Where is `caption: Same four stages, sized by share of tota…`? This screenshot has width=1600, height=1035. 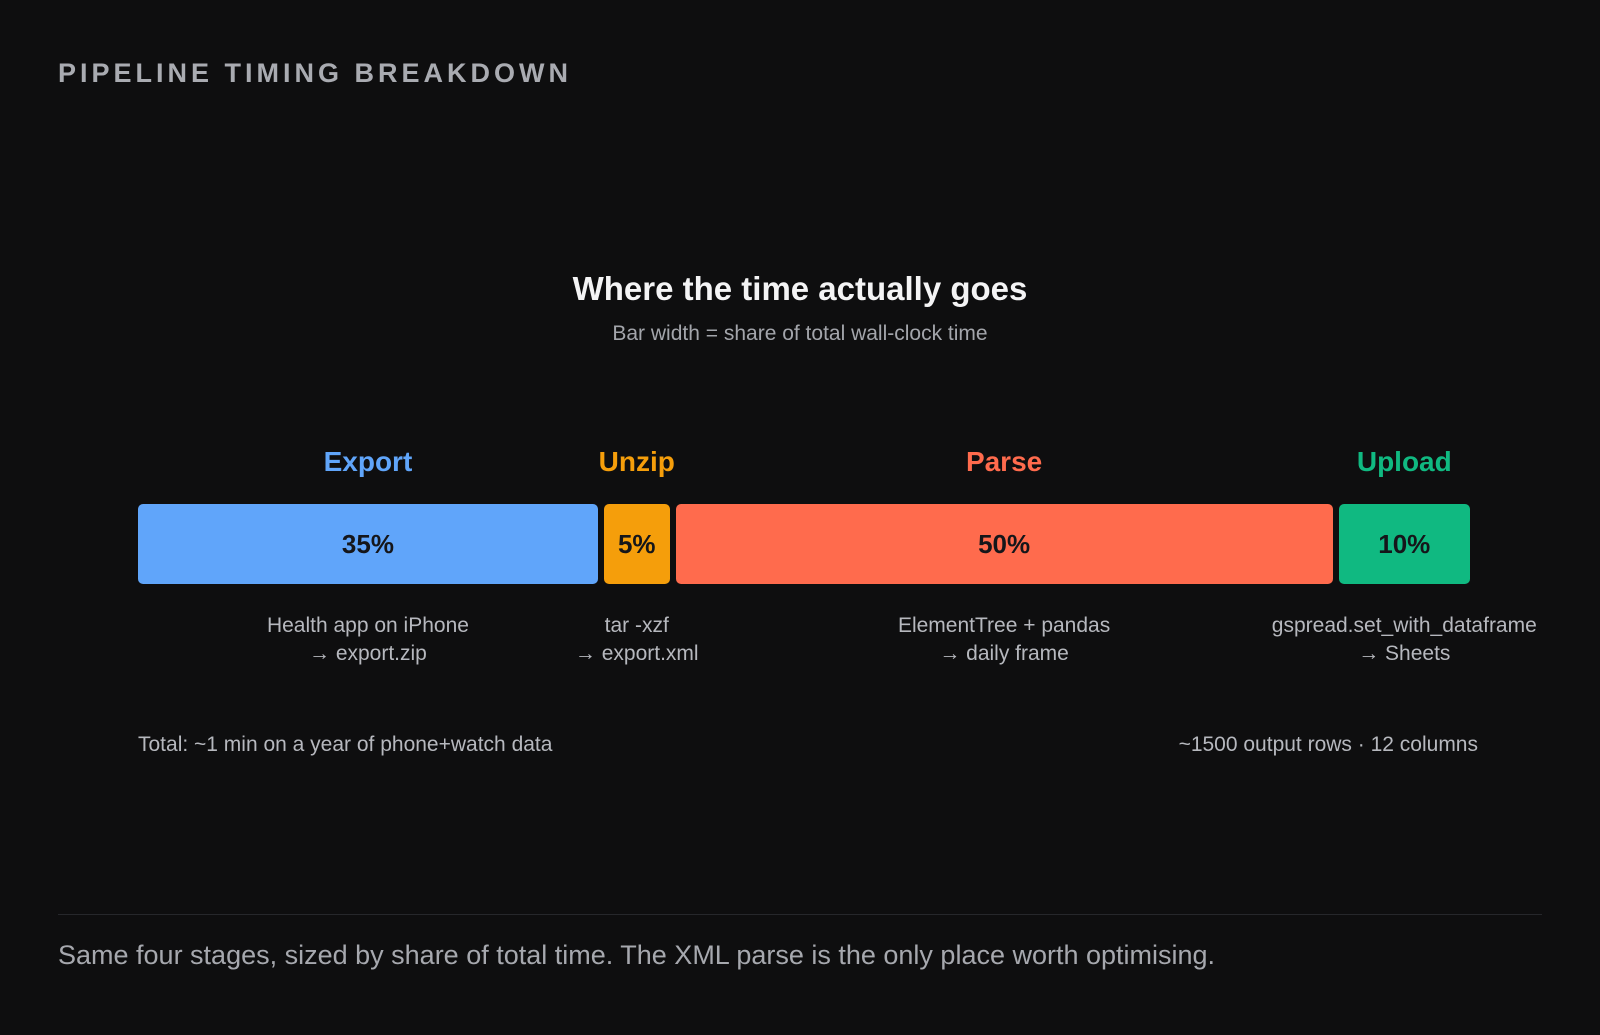
caption: Same four stages, sized by share of tota… is located at coordinates (637, 955).